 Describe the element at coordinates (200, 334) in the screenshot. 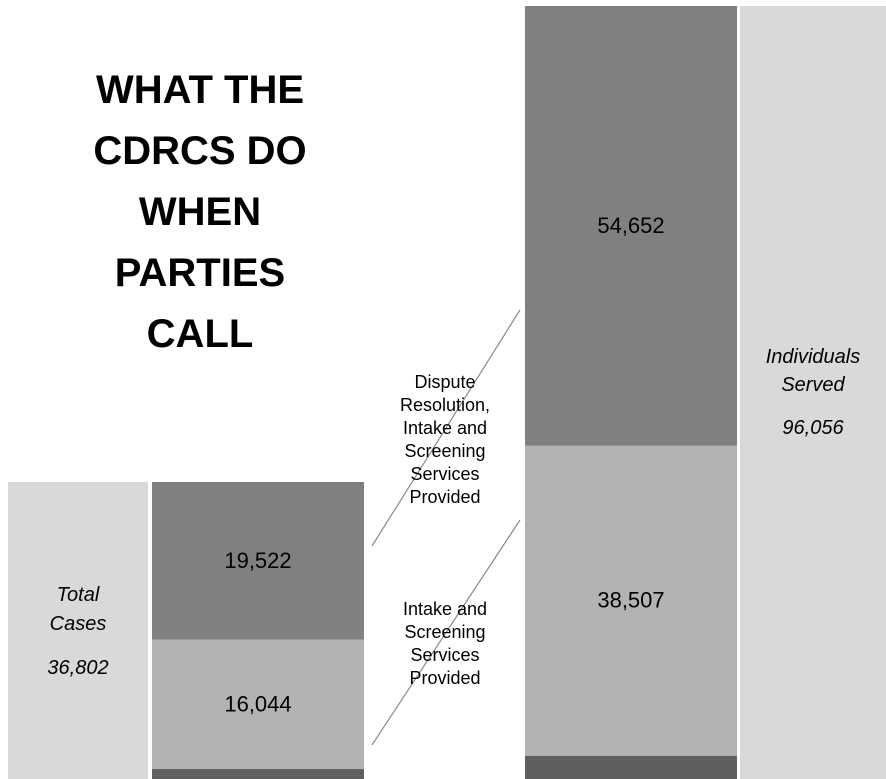

I see `headline-line: CALL` at that location.